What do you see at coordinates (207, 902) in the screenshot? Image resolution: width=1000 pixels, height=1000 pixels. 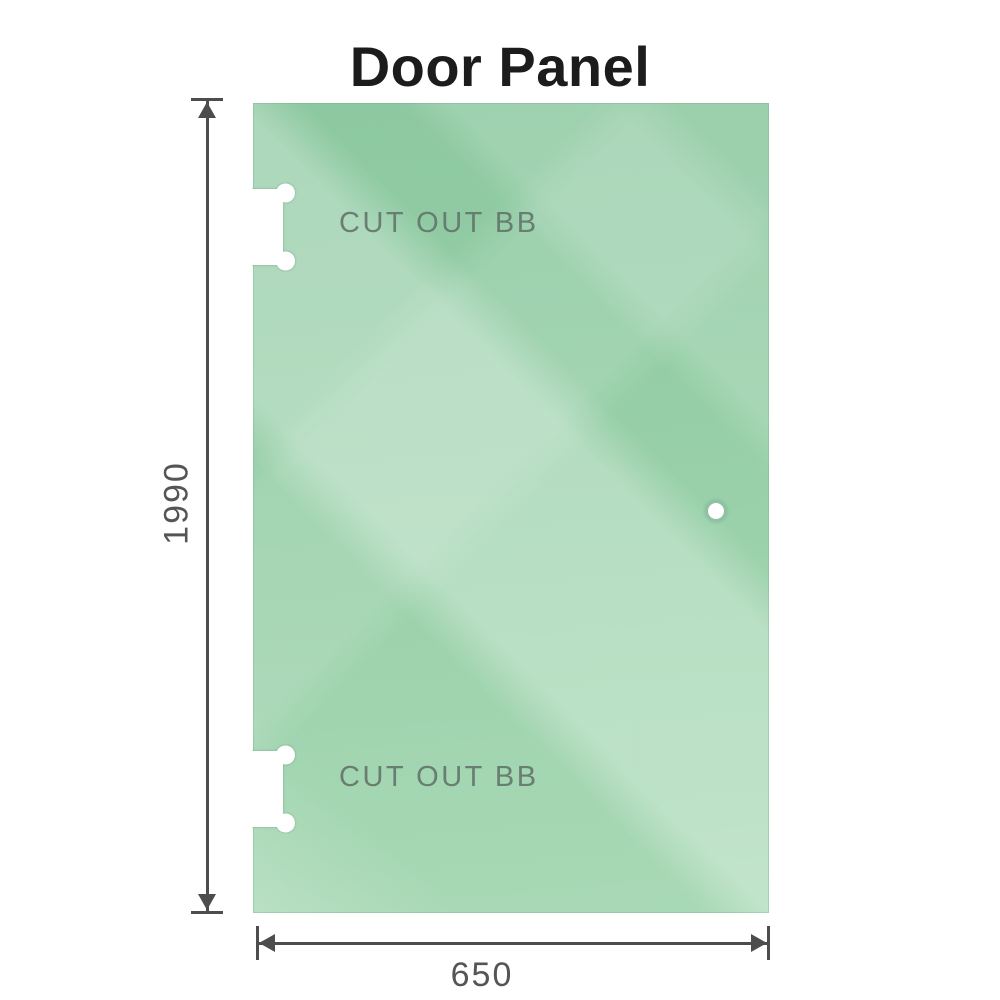 I see `arrow-down-icon` at bounding box center [207, 902].